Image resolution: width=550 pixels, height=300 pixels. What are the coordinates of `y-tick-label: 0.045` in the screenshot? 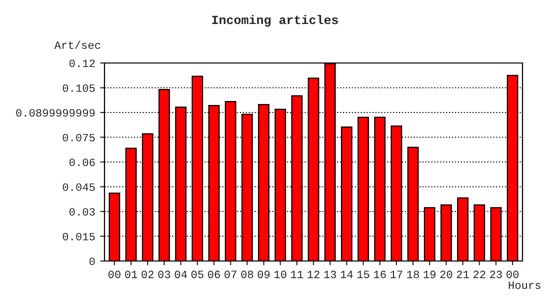 It's located at (78, 187).